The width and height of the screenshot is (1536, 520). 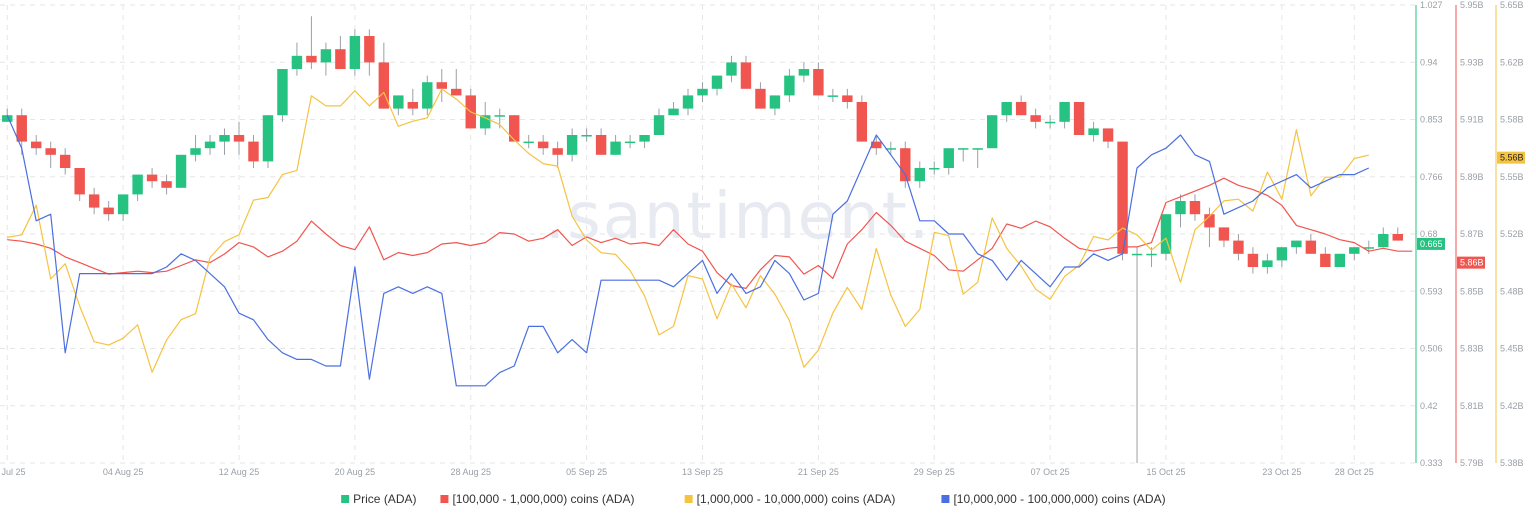 I want to click on axis-1m-tick: 5.55B, so click(x=1512, y=177).